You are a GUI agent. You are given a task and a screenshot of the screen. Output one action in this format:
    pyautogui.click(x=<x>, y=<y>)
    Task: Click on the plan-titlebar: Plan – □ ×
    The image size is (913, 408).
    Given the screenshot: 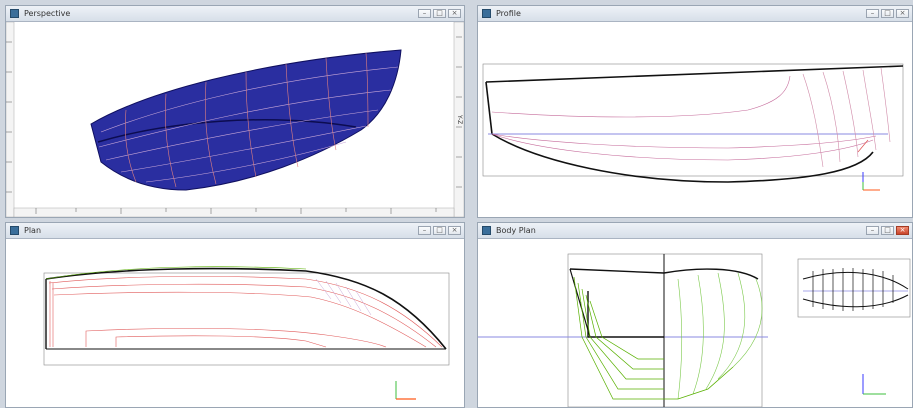 What is the action you would take?
    pyautogui.click(x=235, y=231)
    